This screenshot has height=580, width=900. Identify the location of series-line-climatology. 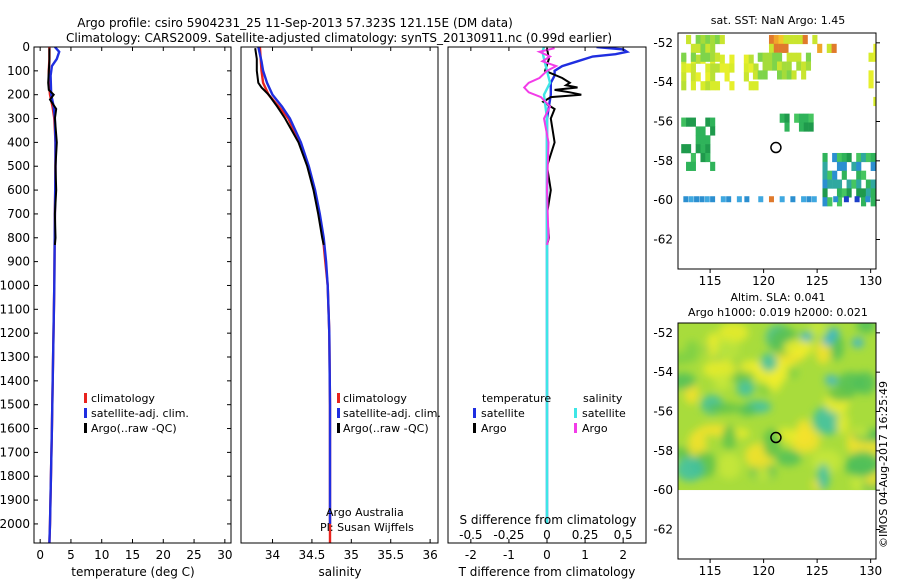
(295, 295).